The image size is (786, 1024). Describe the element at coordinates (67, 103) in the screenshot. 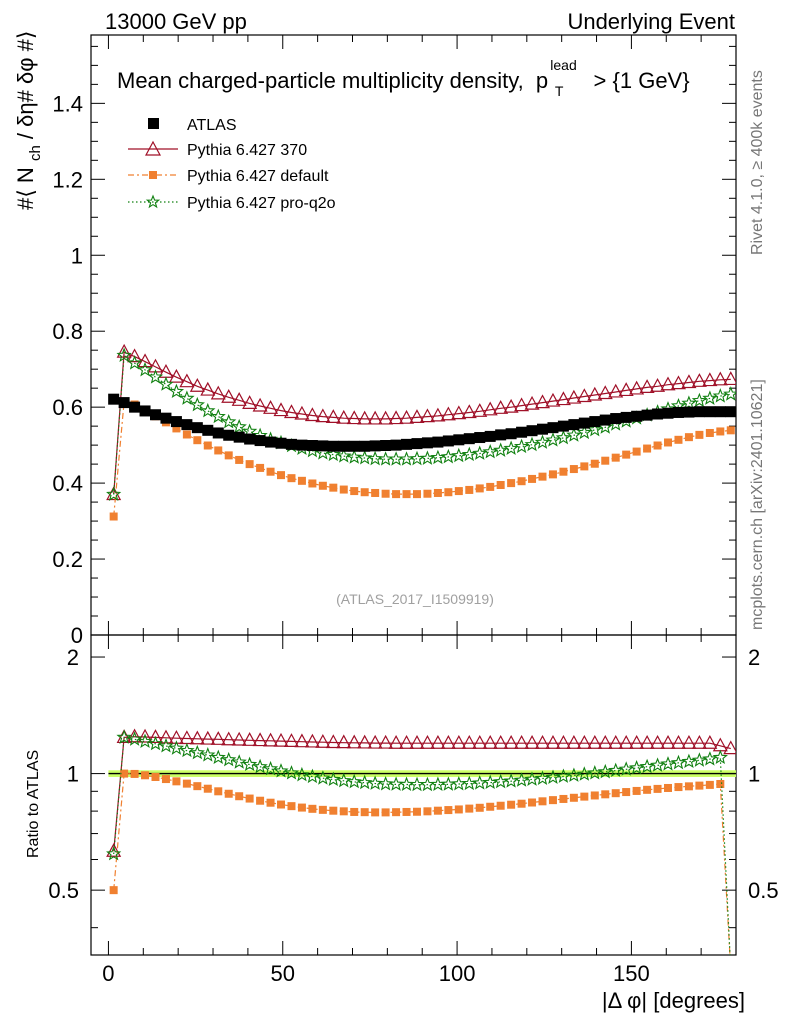

I see `main-y-tick-label: 1.4` at that location.